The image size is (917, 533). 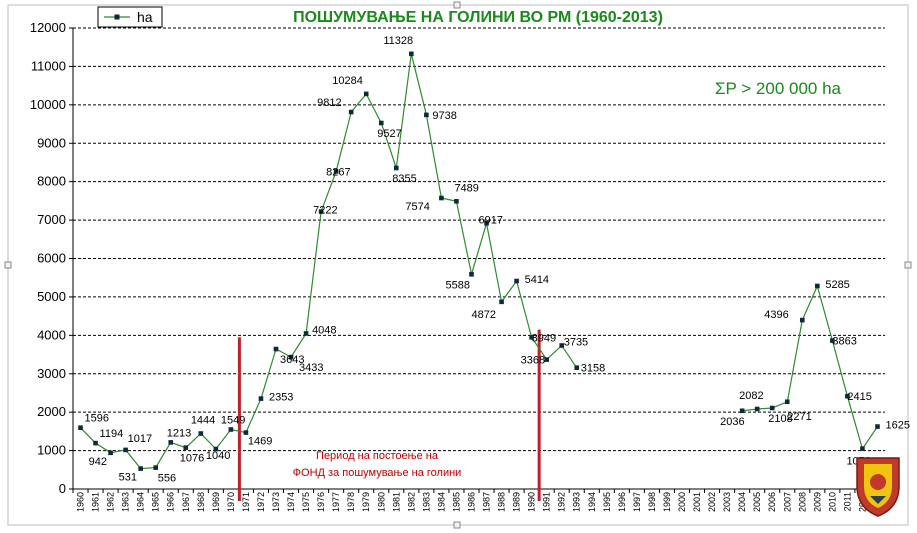 I want to click on x-tick-label-1983: 1983, so click(x=426, y=502).